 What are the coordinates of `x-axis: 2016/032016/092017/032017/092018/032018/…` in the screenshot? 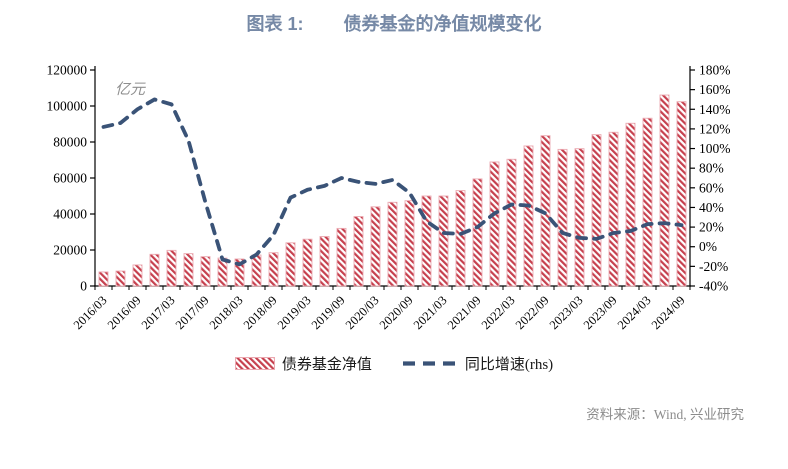 It's located at (381, 309).